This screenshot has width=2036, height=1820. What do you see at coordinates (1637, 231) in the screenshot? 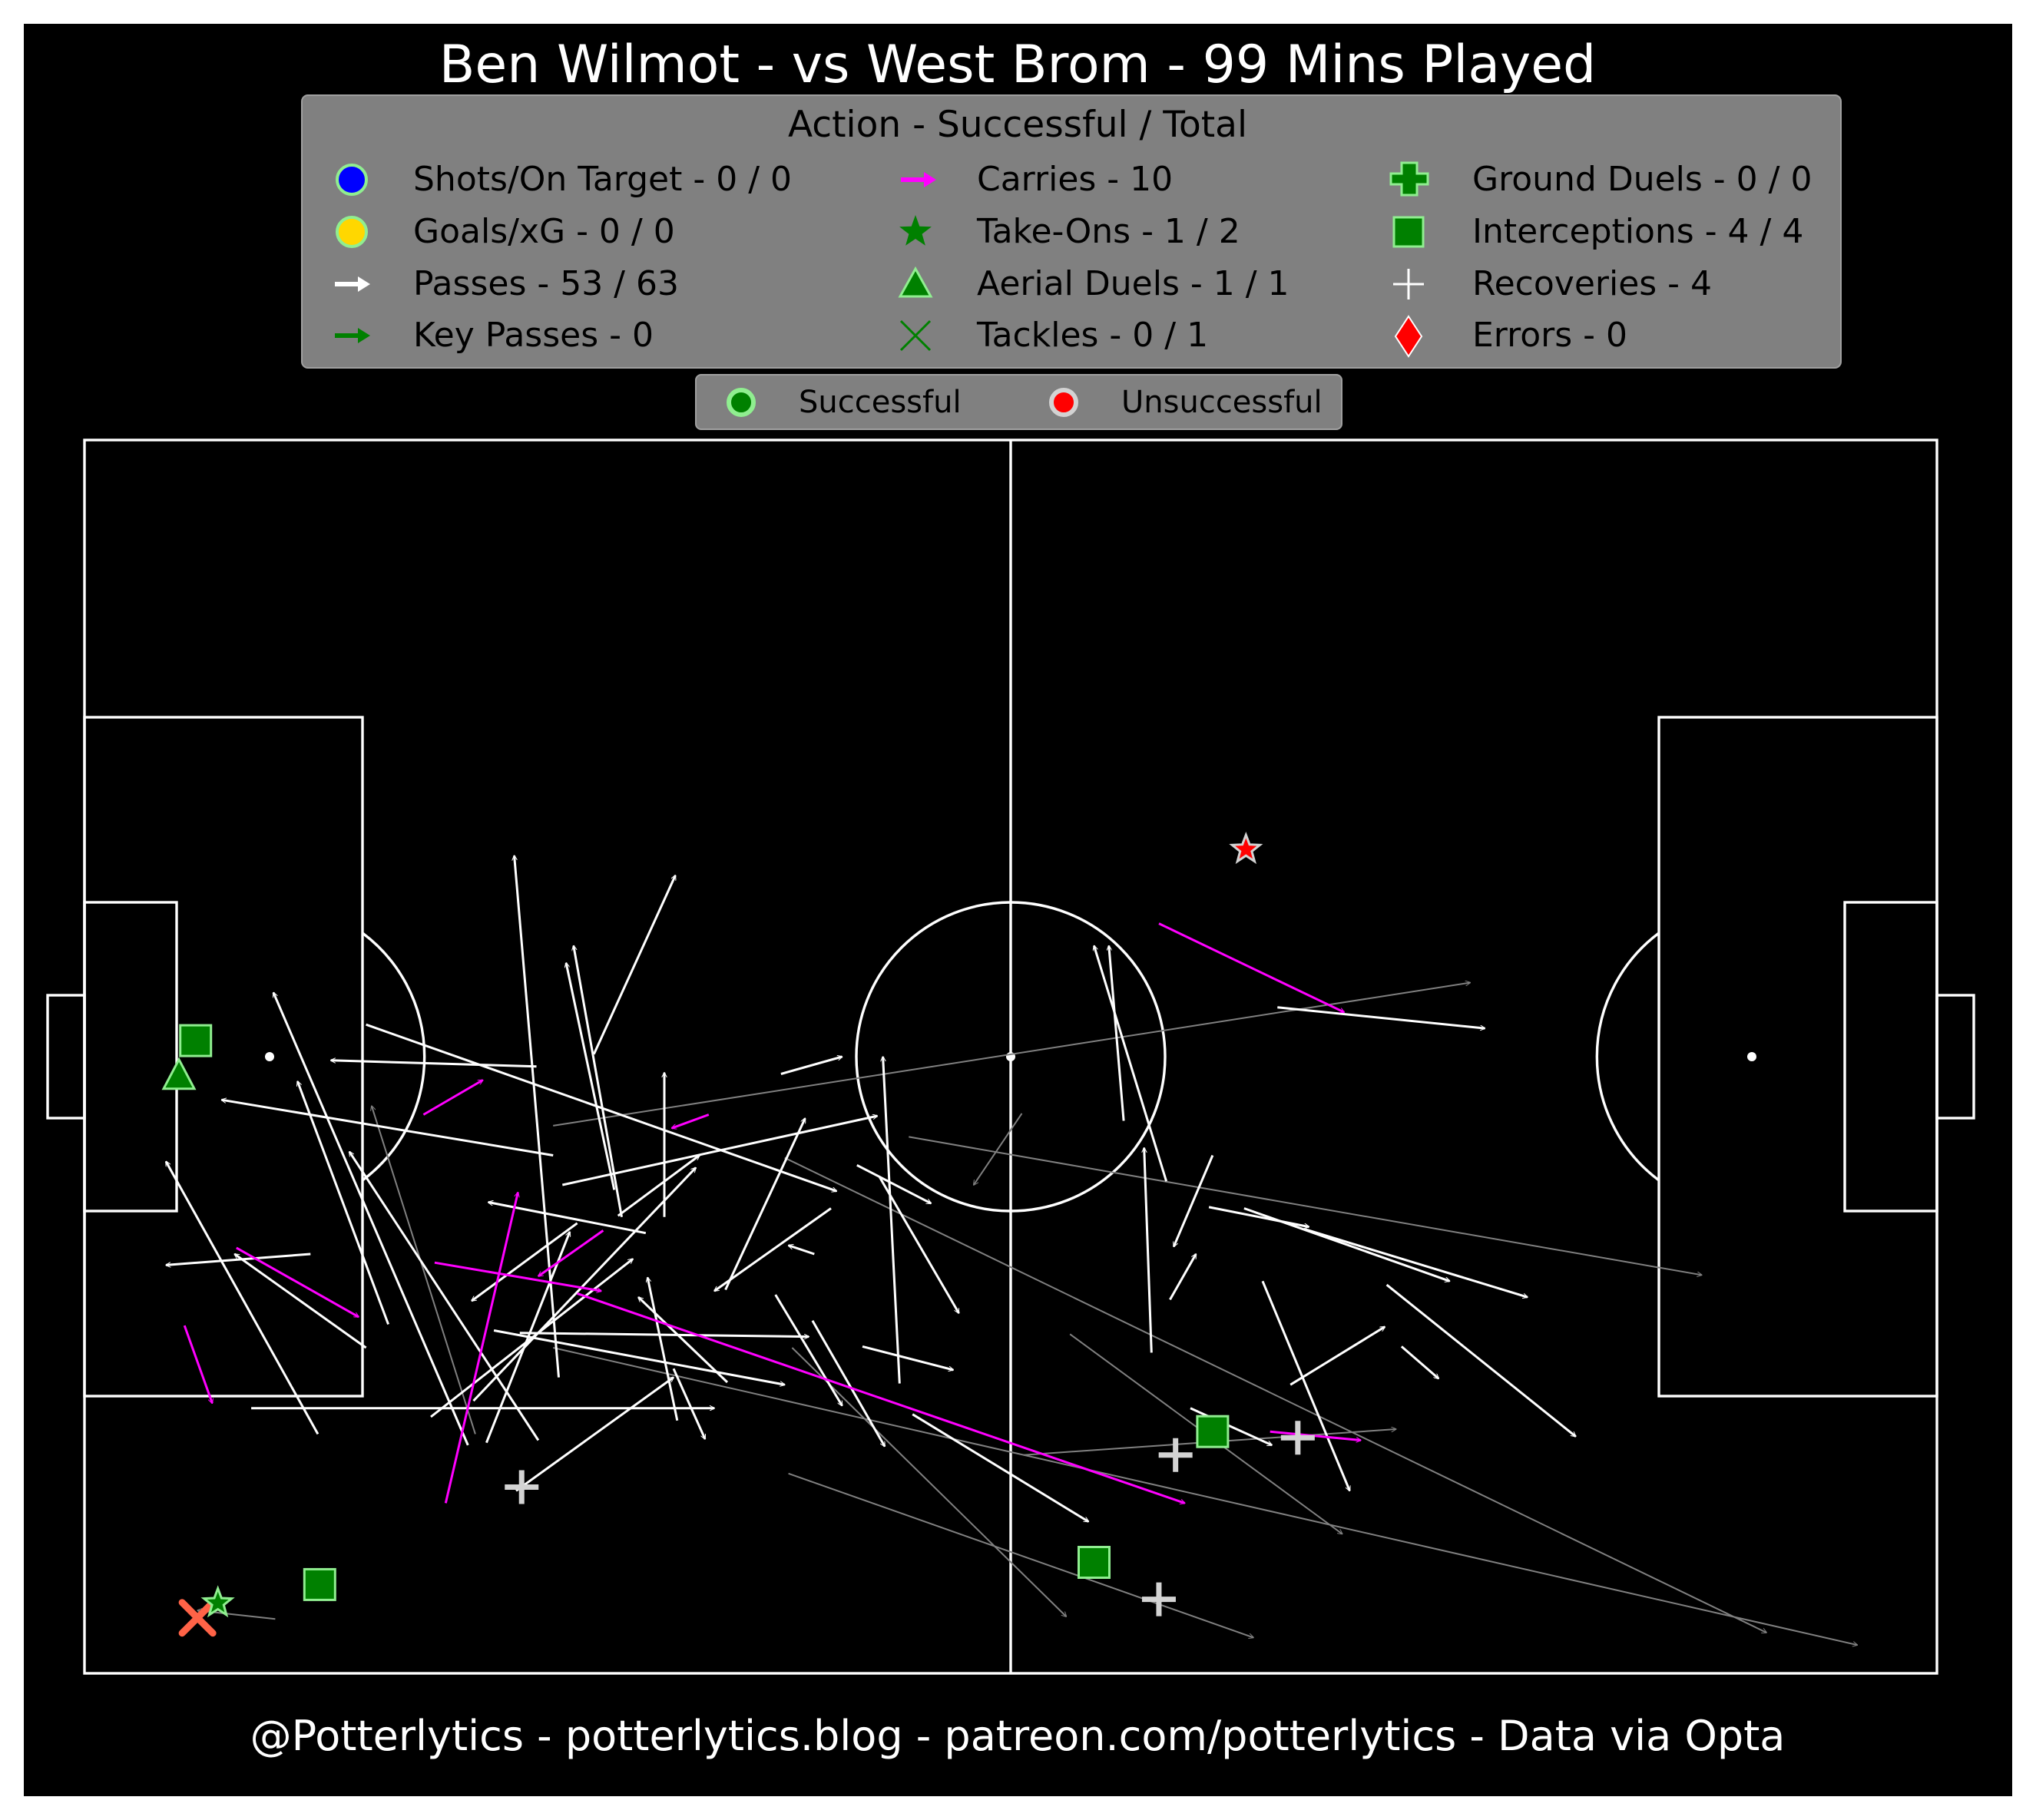
I see `legend-label-interceptions: Interceptions - 4 / 4` at bounding box center [1637, 231].